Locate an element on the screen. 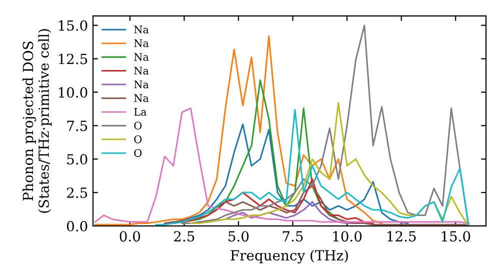 This screenshot has height=280, width=500. legend-label: La is located at coordinates (140, 112).